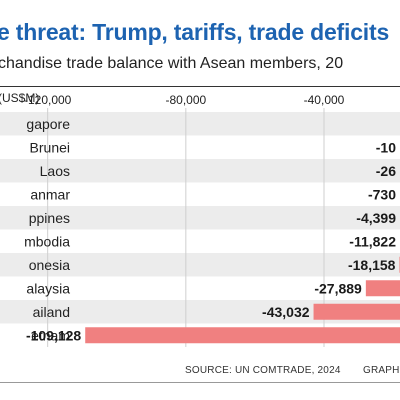  What do you see at coordinates (286, 312) in the screenshot?
I see `value-label: -43,032` at bounding box center [286, 312].